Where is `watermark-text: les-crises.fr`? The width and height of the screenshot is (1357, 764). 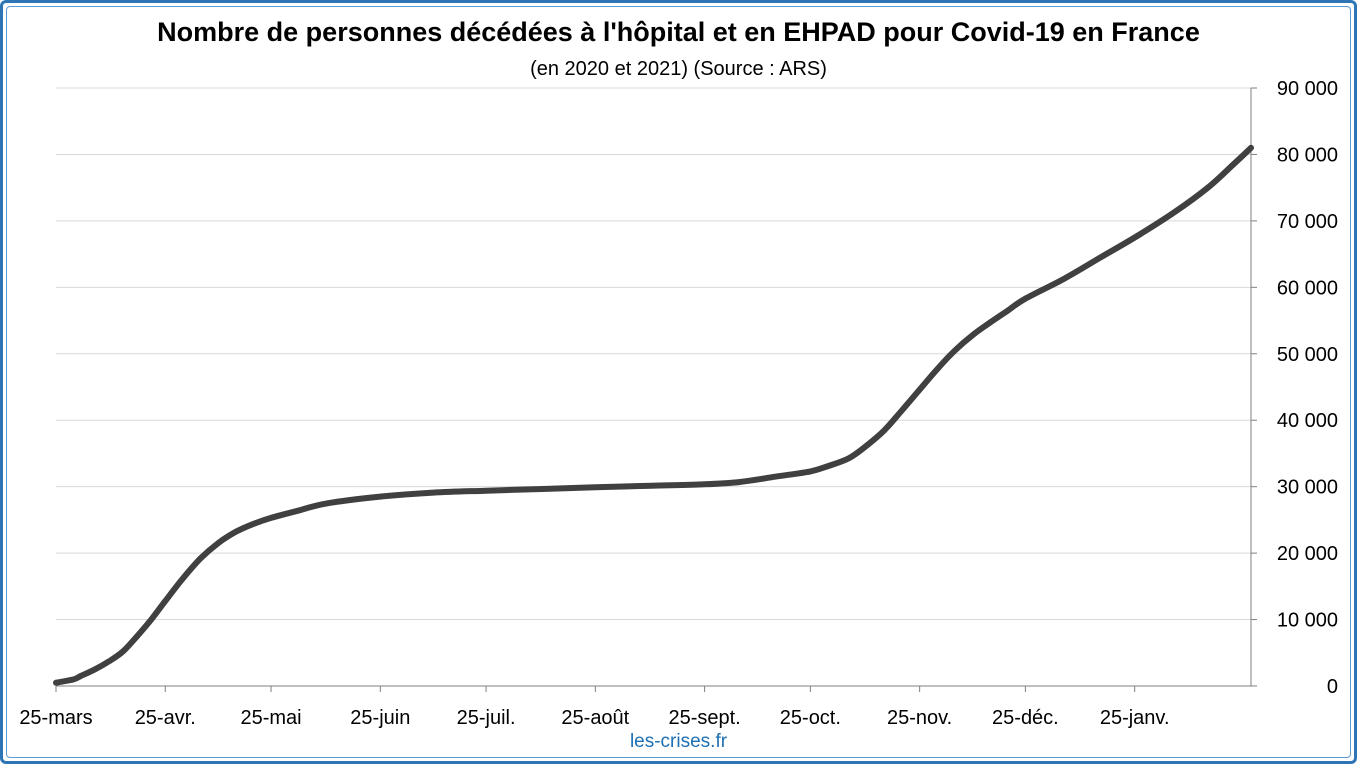 watermark-text: les-crises.fr is located at coordinates (678, 741).